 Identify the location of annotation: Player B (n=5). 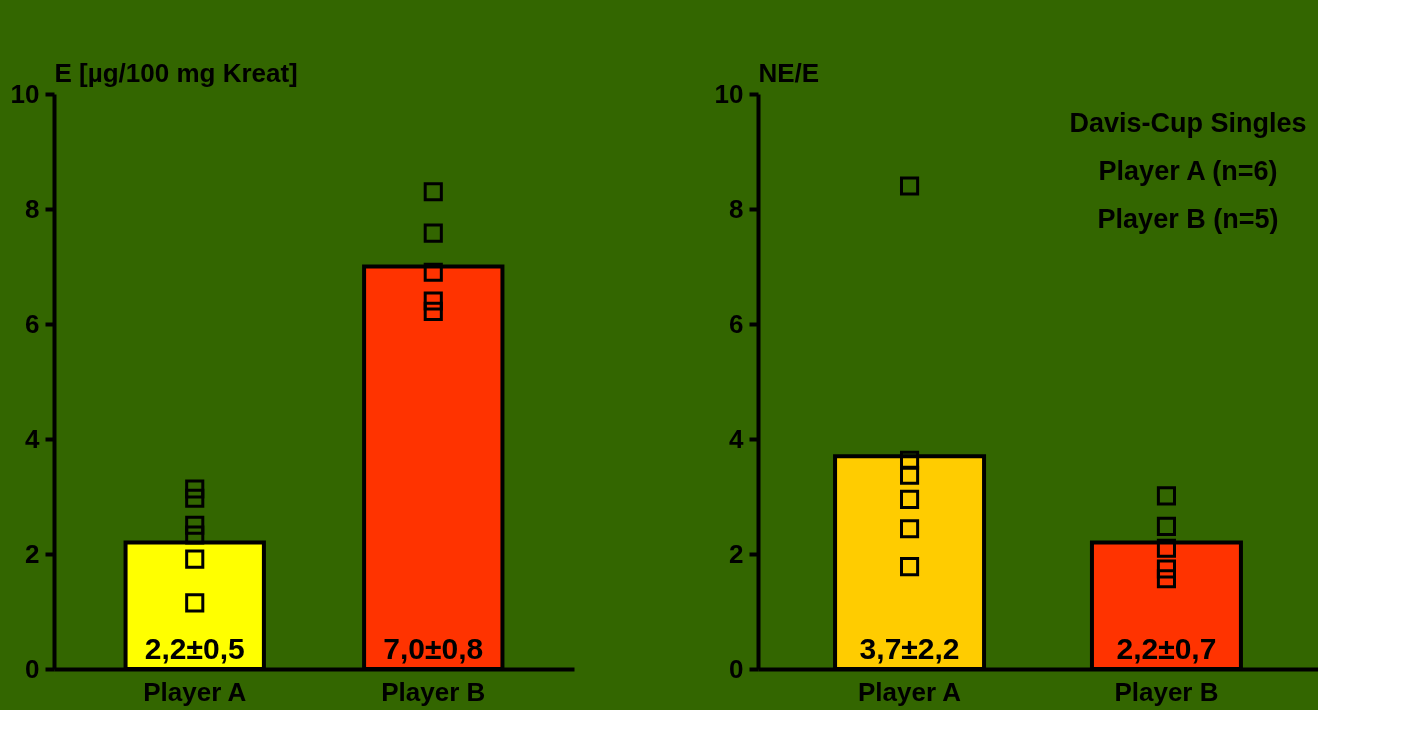
(1188, 219).